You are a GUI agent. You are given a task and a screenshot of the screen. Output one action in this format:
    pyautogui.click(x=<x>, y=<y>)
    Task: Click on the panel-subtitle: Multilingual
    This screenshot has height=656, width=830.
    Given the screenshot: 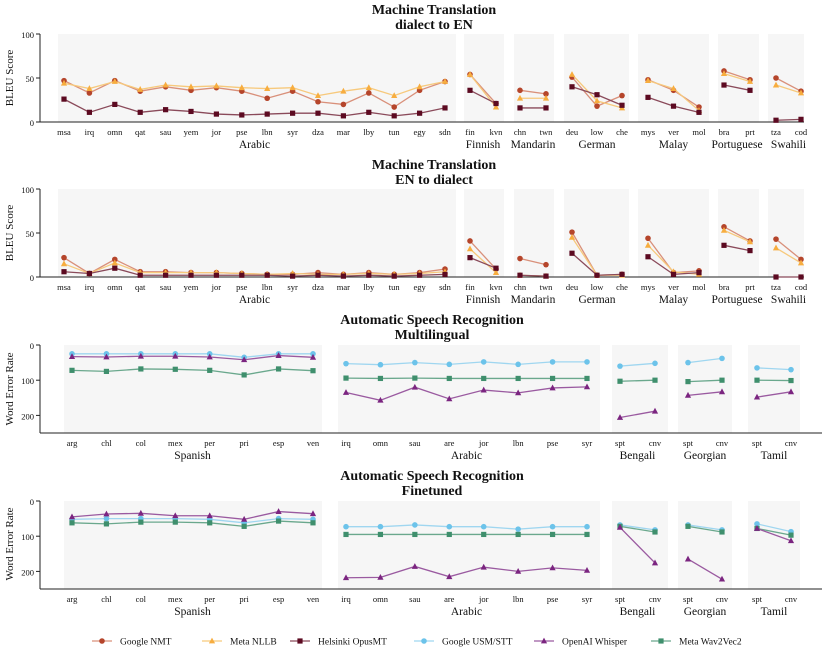 What is the action you would take?
    pyautogui.click(x=432, y=335)
    